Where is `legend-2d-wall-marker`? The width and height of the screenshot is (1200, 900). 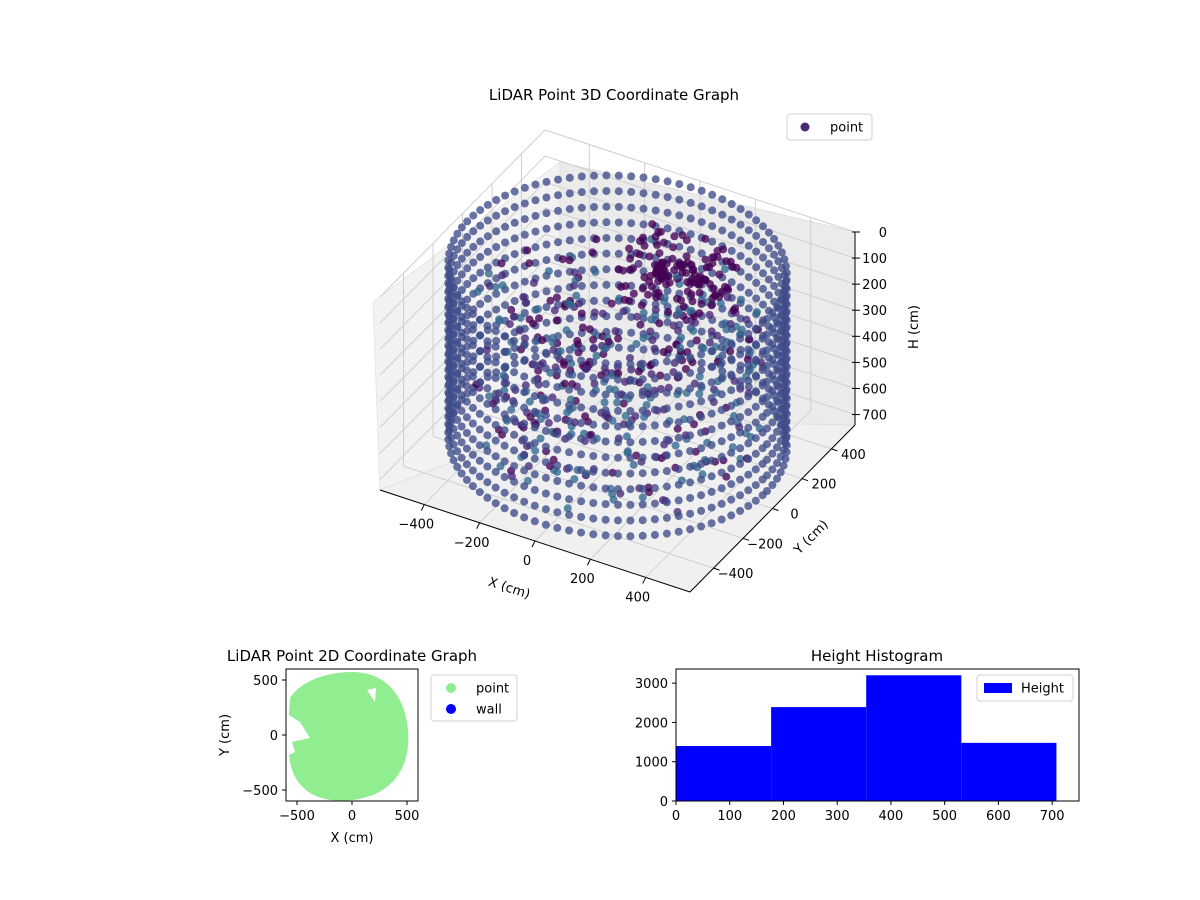
legend-2d-wall-marker is located at coordinates (451, 709).